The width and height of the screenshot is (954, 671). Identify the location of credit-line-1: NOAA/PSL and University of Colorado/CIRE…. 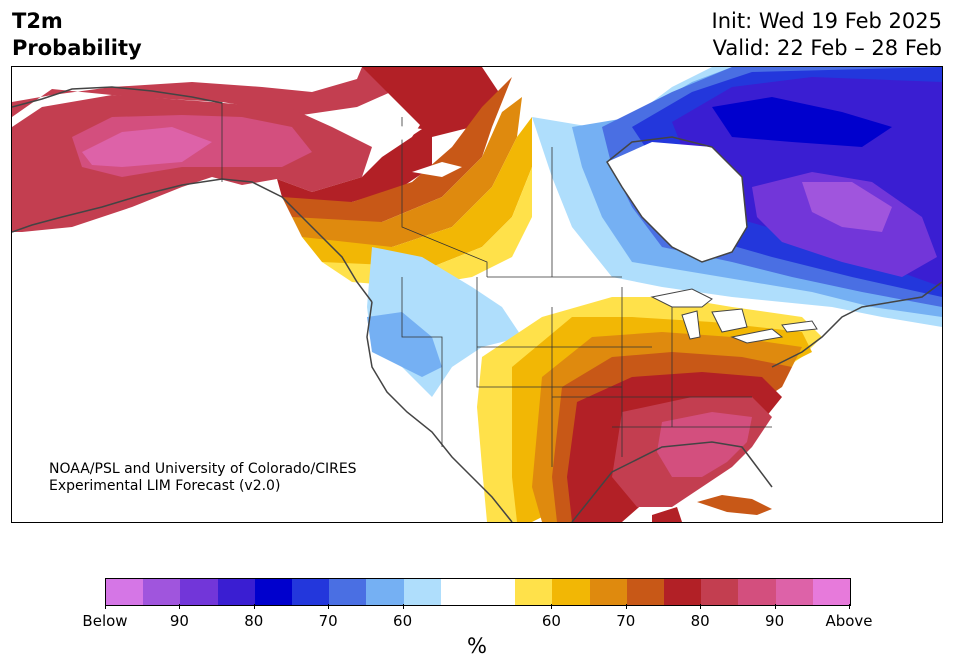
(203, 469).